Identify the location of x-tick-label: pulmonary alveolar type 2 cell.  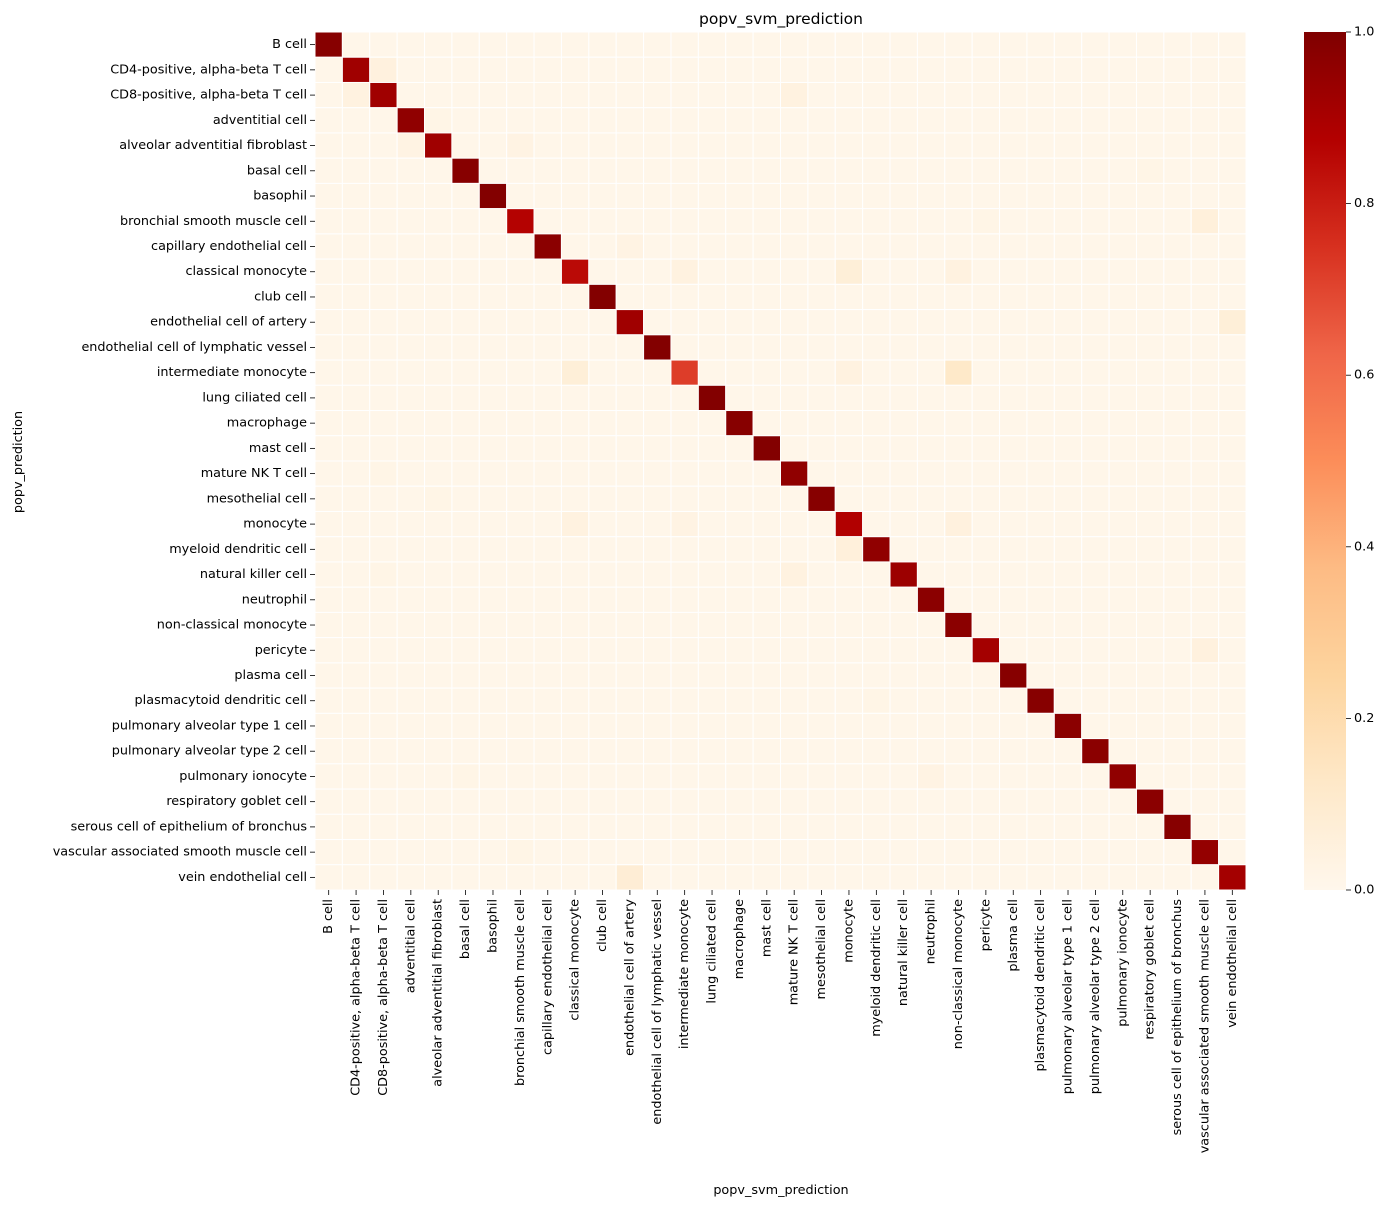
(1095, 996).